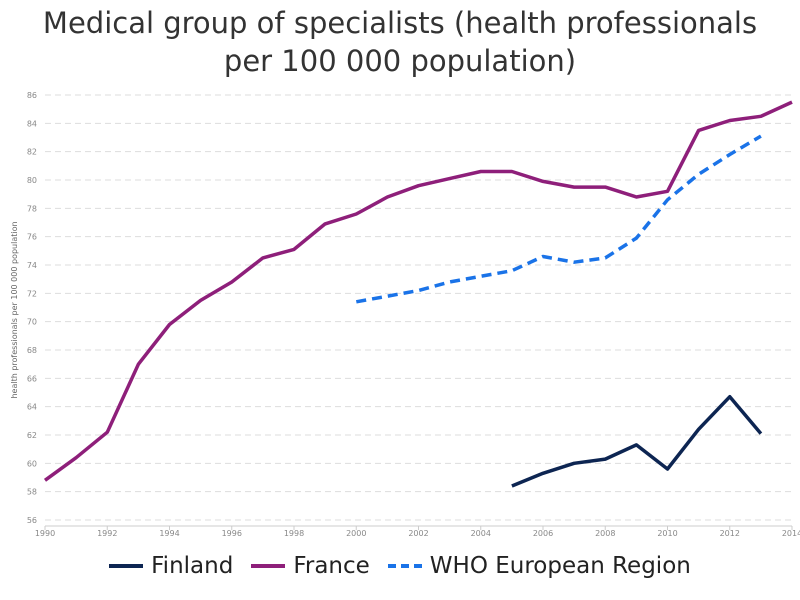 Image resolution: width=800 pixels, height=600 pixels. What do you see at coordinates (192, 566) in the screenshot?
I see `legend-label: Finland` at bounding box center [192, 566].